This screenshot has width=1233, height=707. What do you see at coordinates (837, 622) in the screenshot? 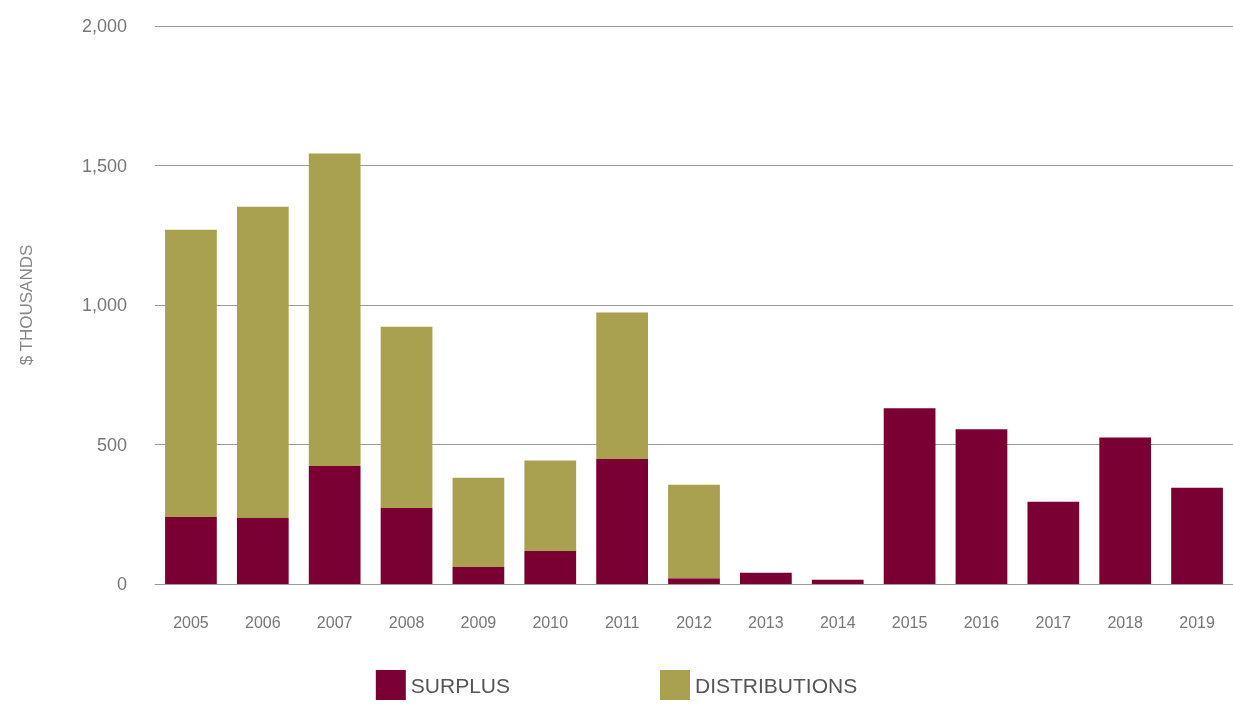
I see `x-tick-label: 2014` at bounding box center [837, 622].